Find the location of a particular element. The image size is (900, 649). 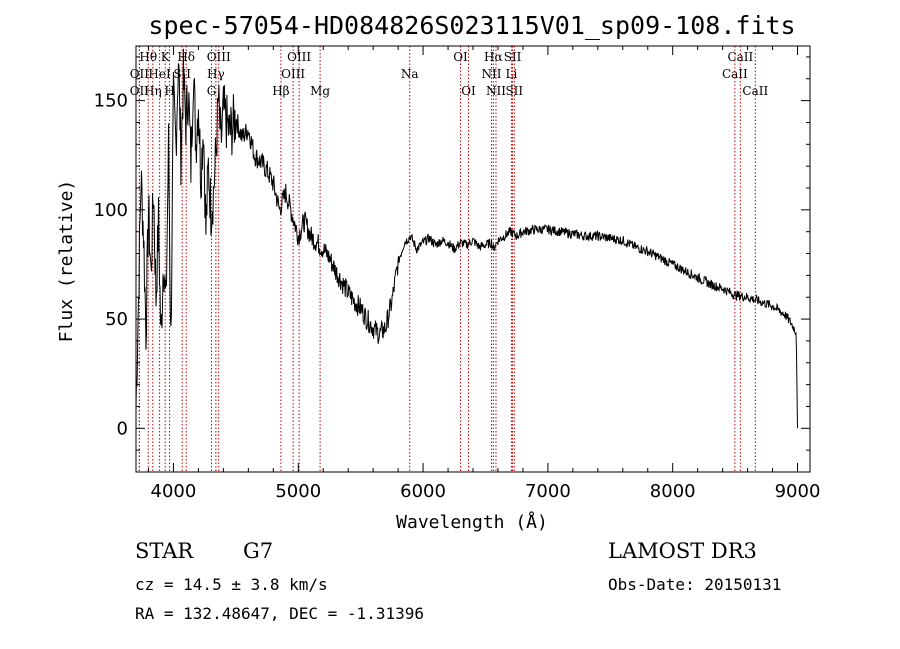

spectral-line-label: Hδ is located at coordinates (186, 57).